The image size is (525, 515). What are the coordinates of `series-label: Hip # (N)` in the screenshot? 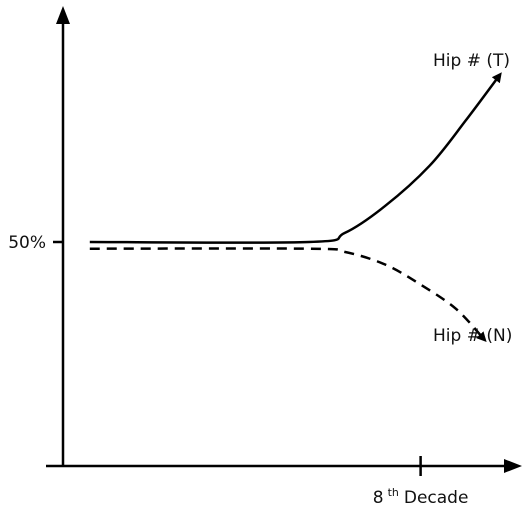 It's located at (472, 336).